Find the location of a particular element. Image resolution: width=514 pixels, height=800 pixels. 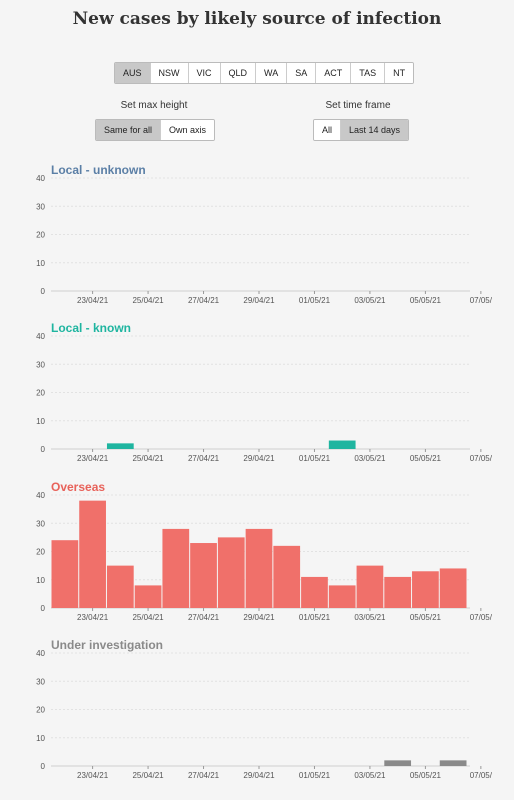

chart-title: Local - known is located at coordinates (91, 328).